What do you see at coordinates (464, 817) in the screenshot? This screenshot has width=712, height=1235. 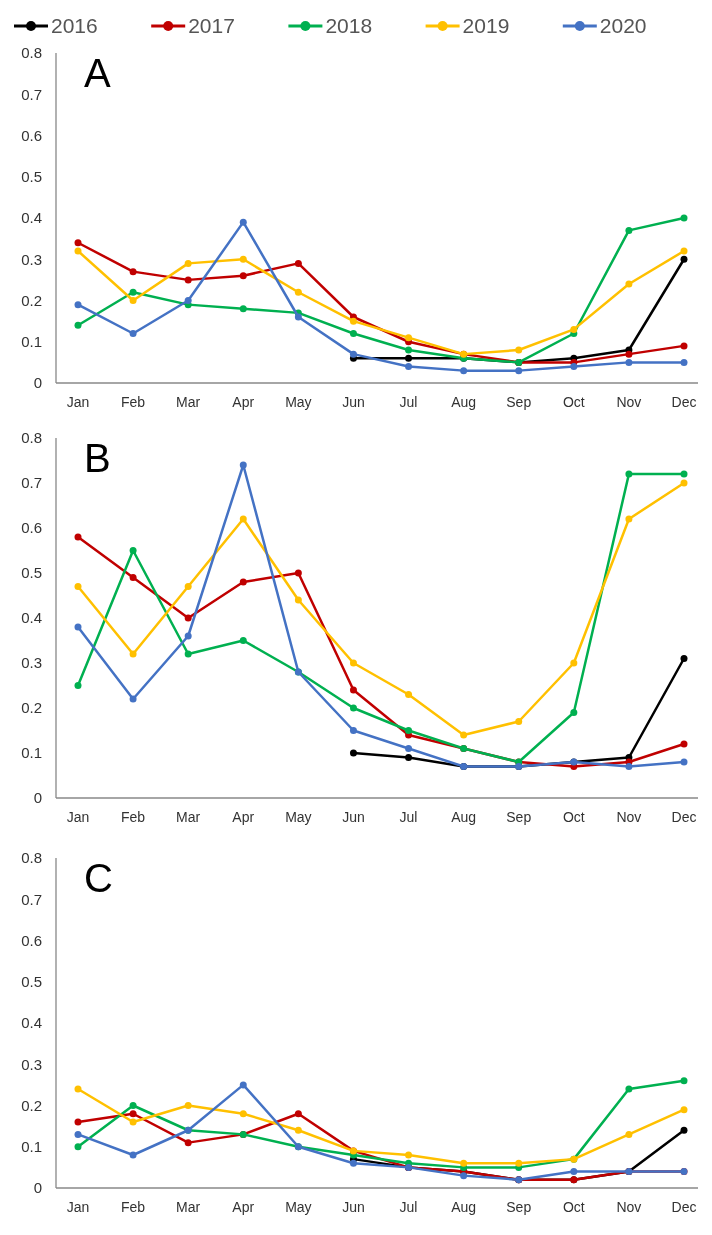 I see `x-tick-label: Aug` at bounding box center [464, 817].